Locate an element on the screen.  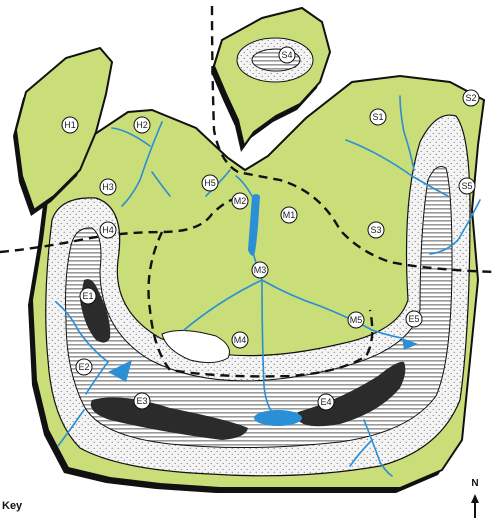
marker-m4: M4 is located at coordinates (240, 340).